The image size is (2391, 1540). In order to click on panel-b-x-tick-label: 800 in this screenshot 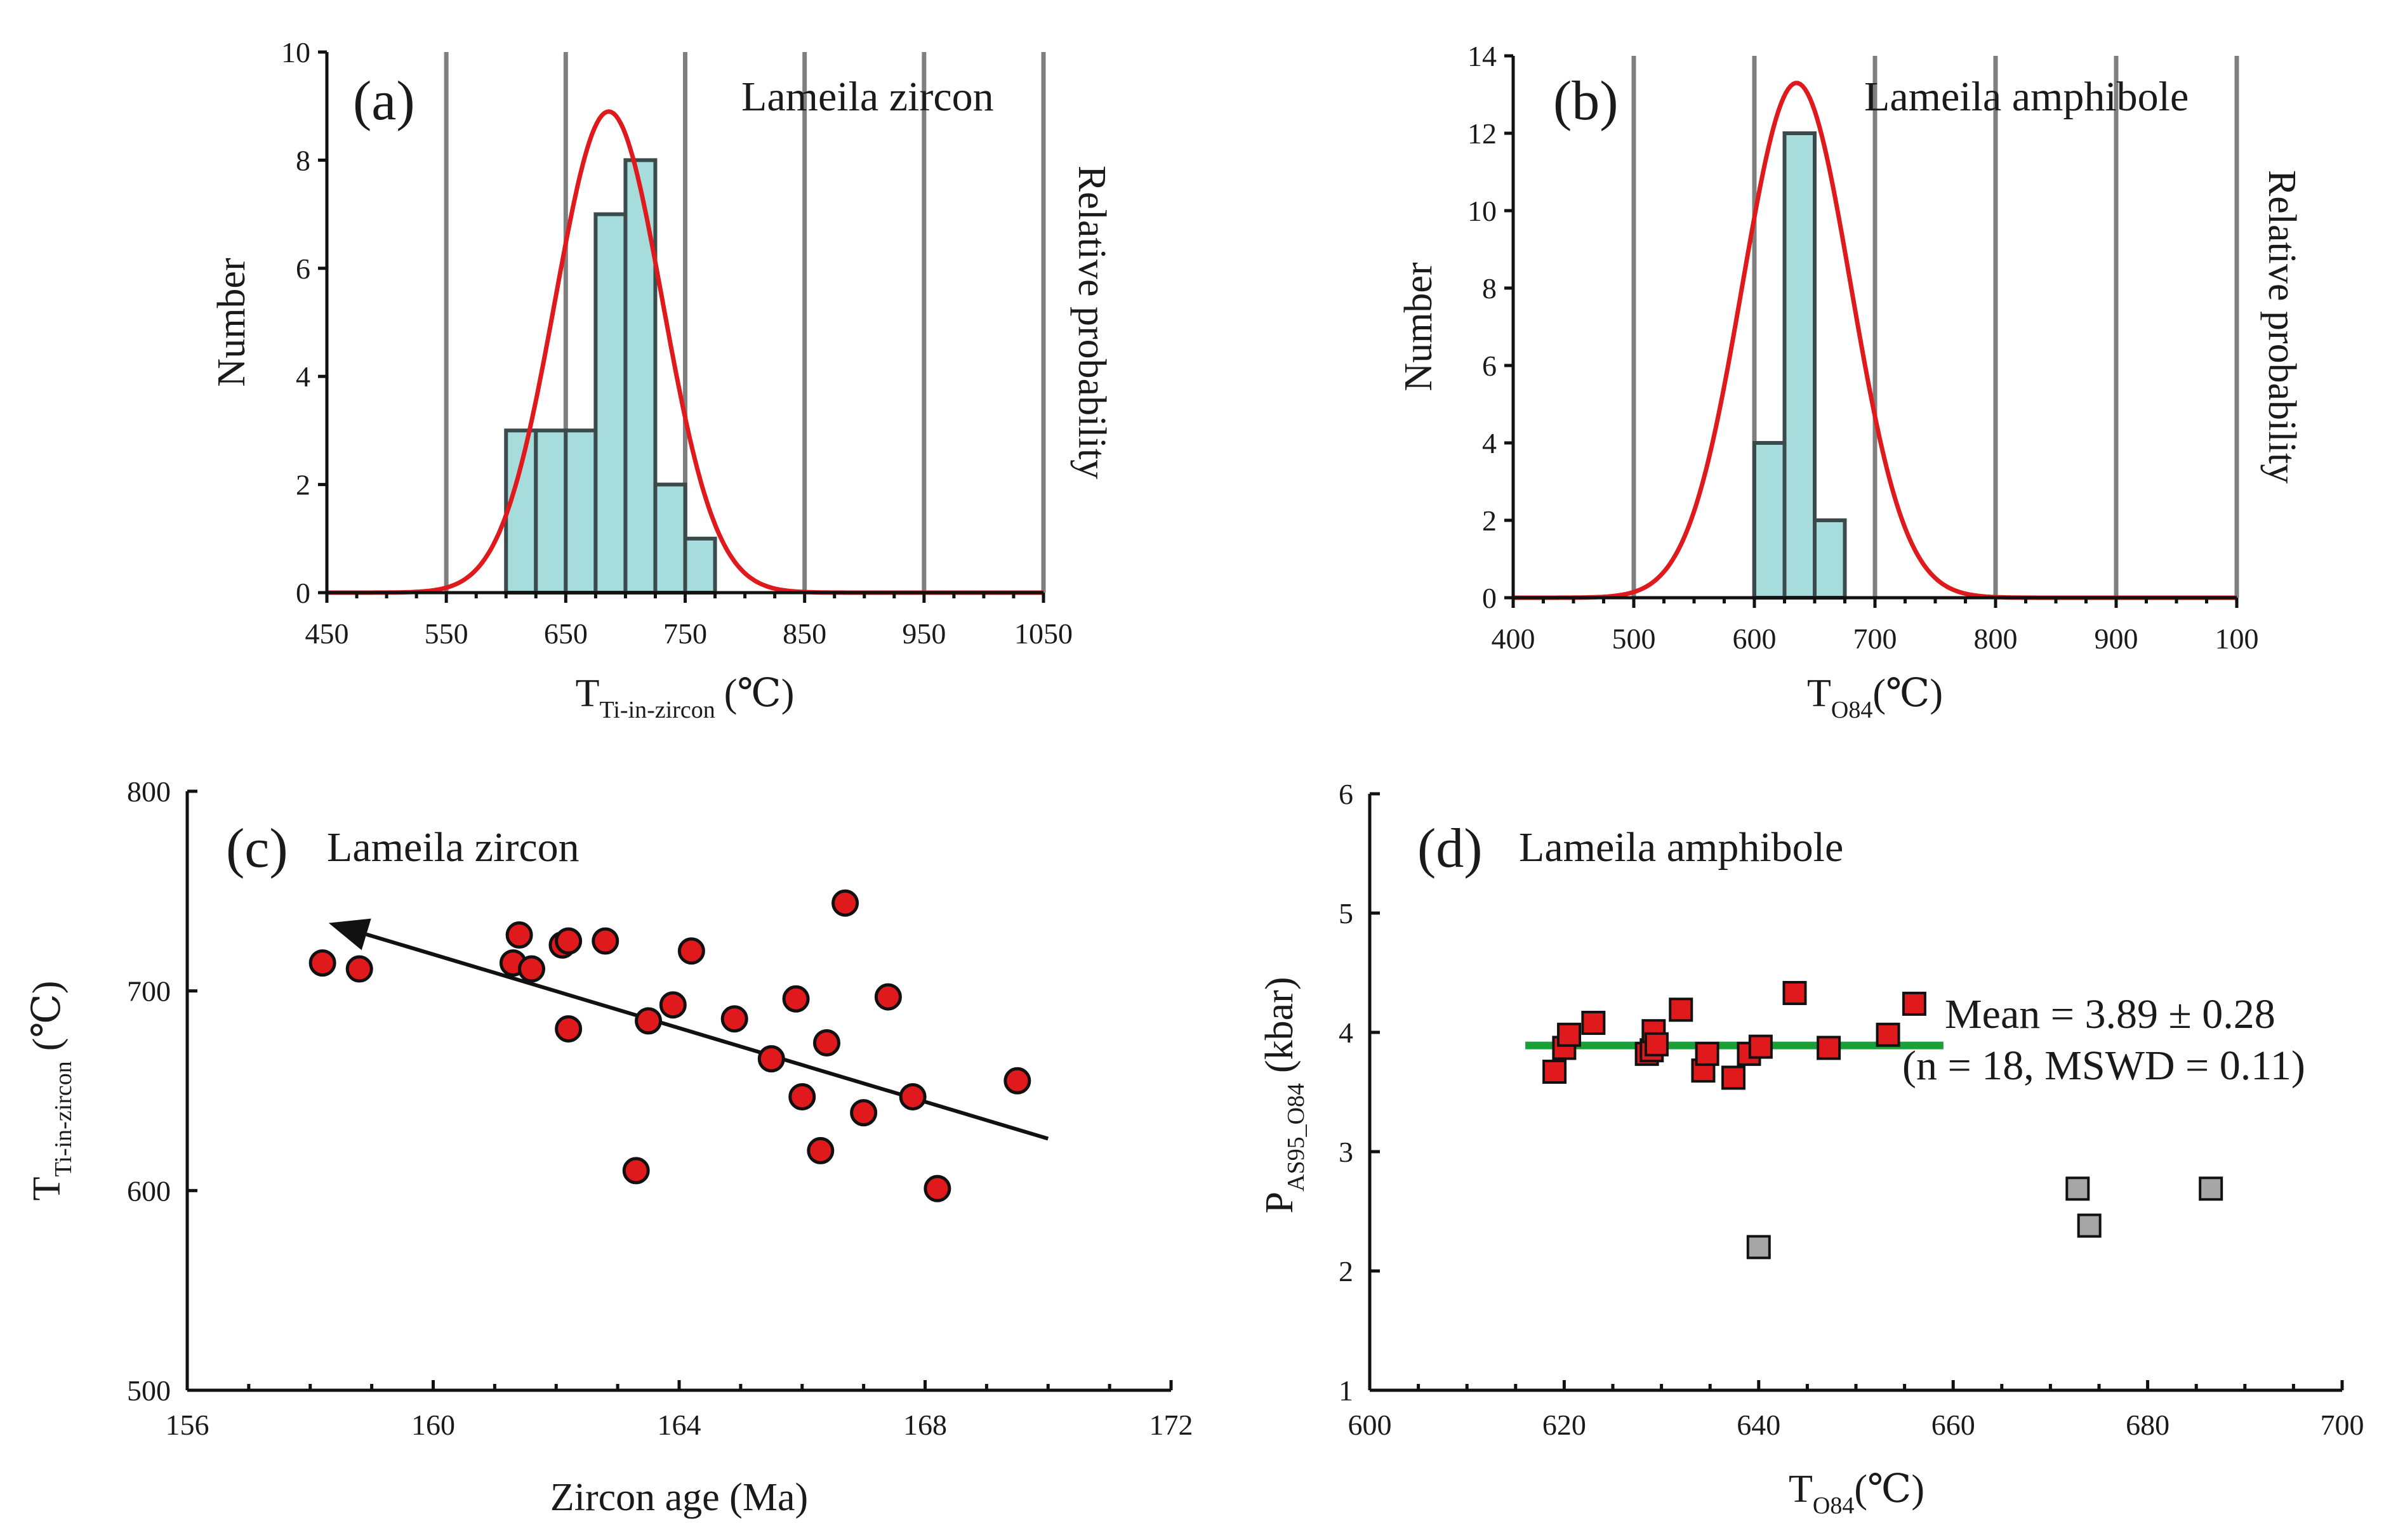, I will do `click(1996, 638)`.